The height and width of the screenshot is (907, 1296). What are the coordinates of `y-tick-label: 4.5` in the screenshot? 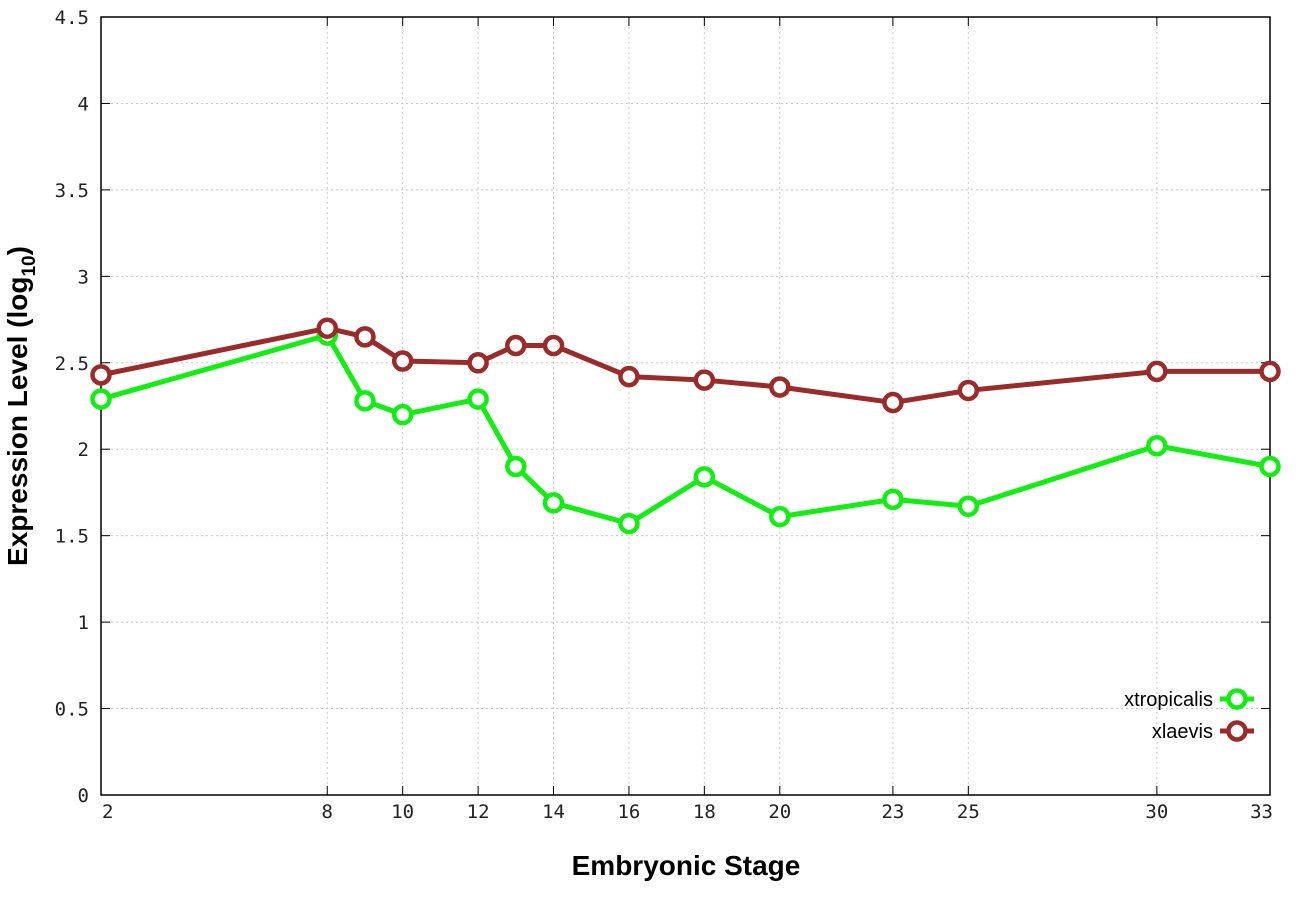 It's located at (72, 18).